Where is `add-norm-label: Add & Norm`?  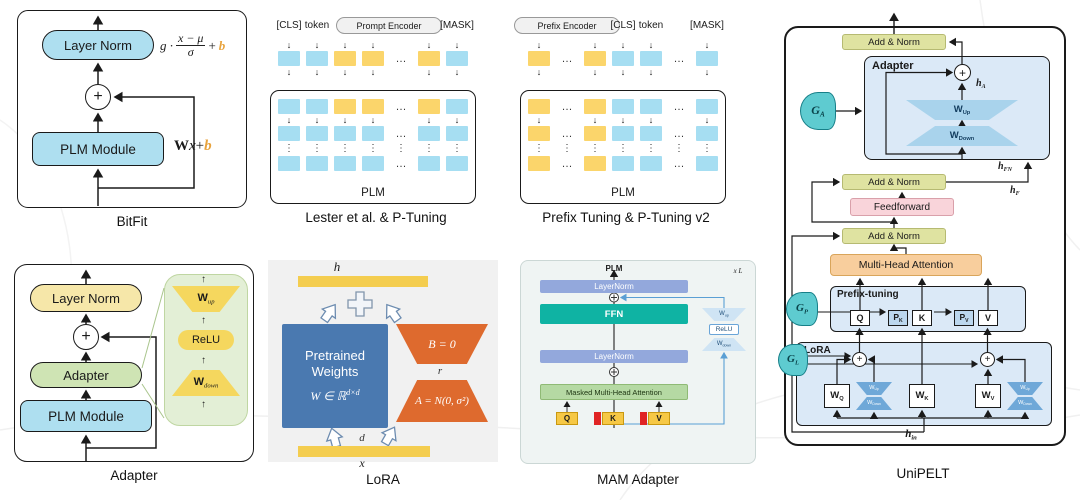 add-norm-label: Add & Norm is located at coordinates (894, 182).